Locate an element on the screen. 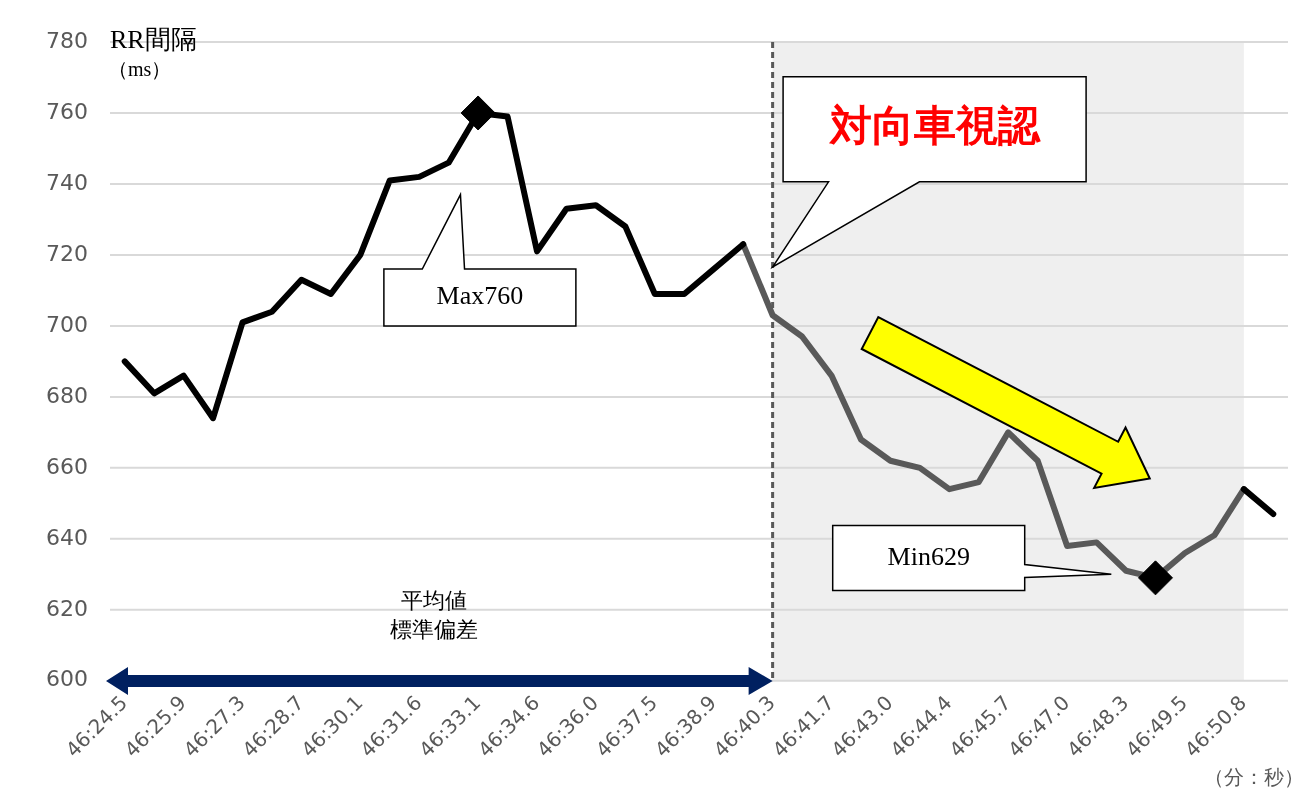  y-tick-label: 680 is located at coordinates (66, 395).